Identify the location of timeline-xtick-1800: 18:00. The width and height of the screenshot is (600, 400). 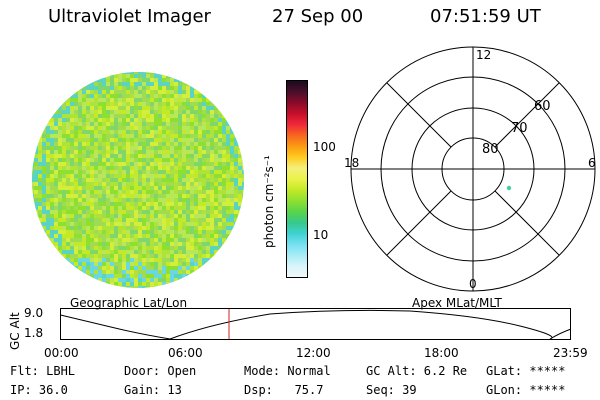
(441, 353).